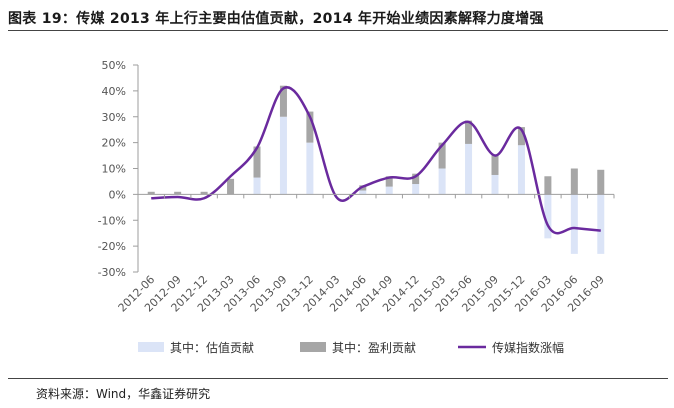  What do you see at coordinates (114, 169) in the screenshot?
I see `y-tick-label: 10%` at bounding box center [114, 169].